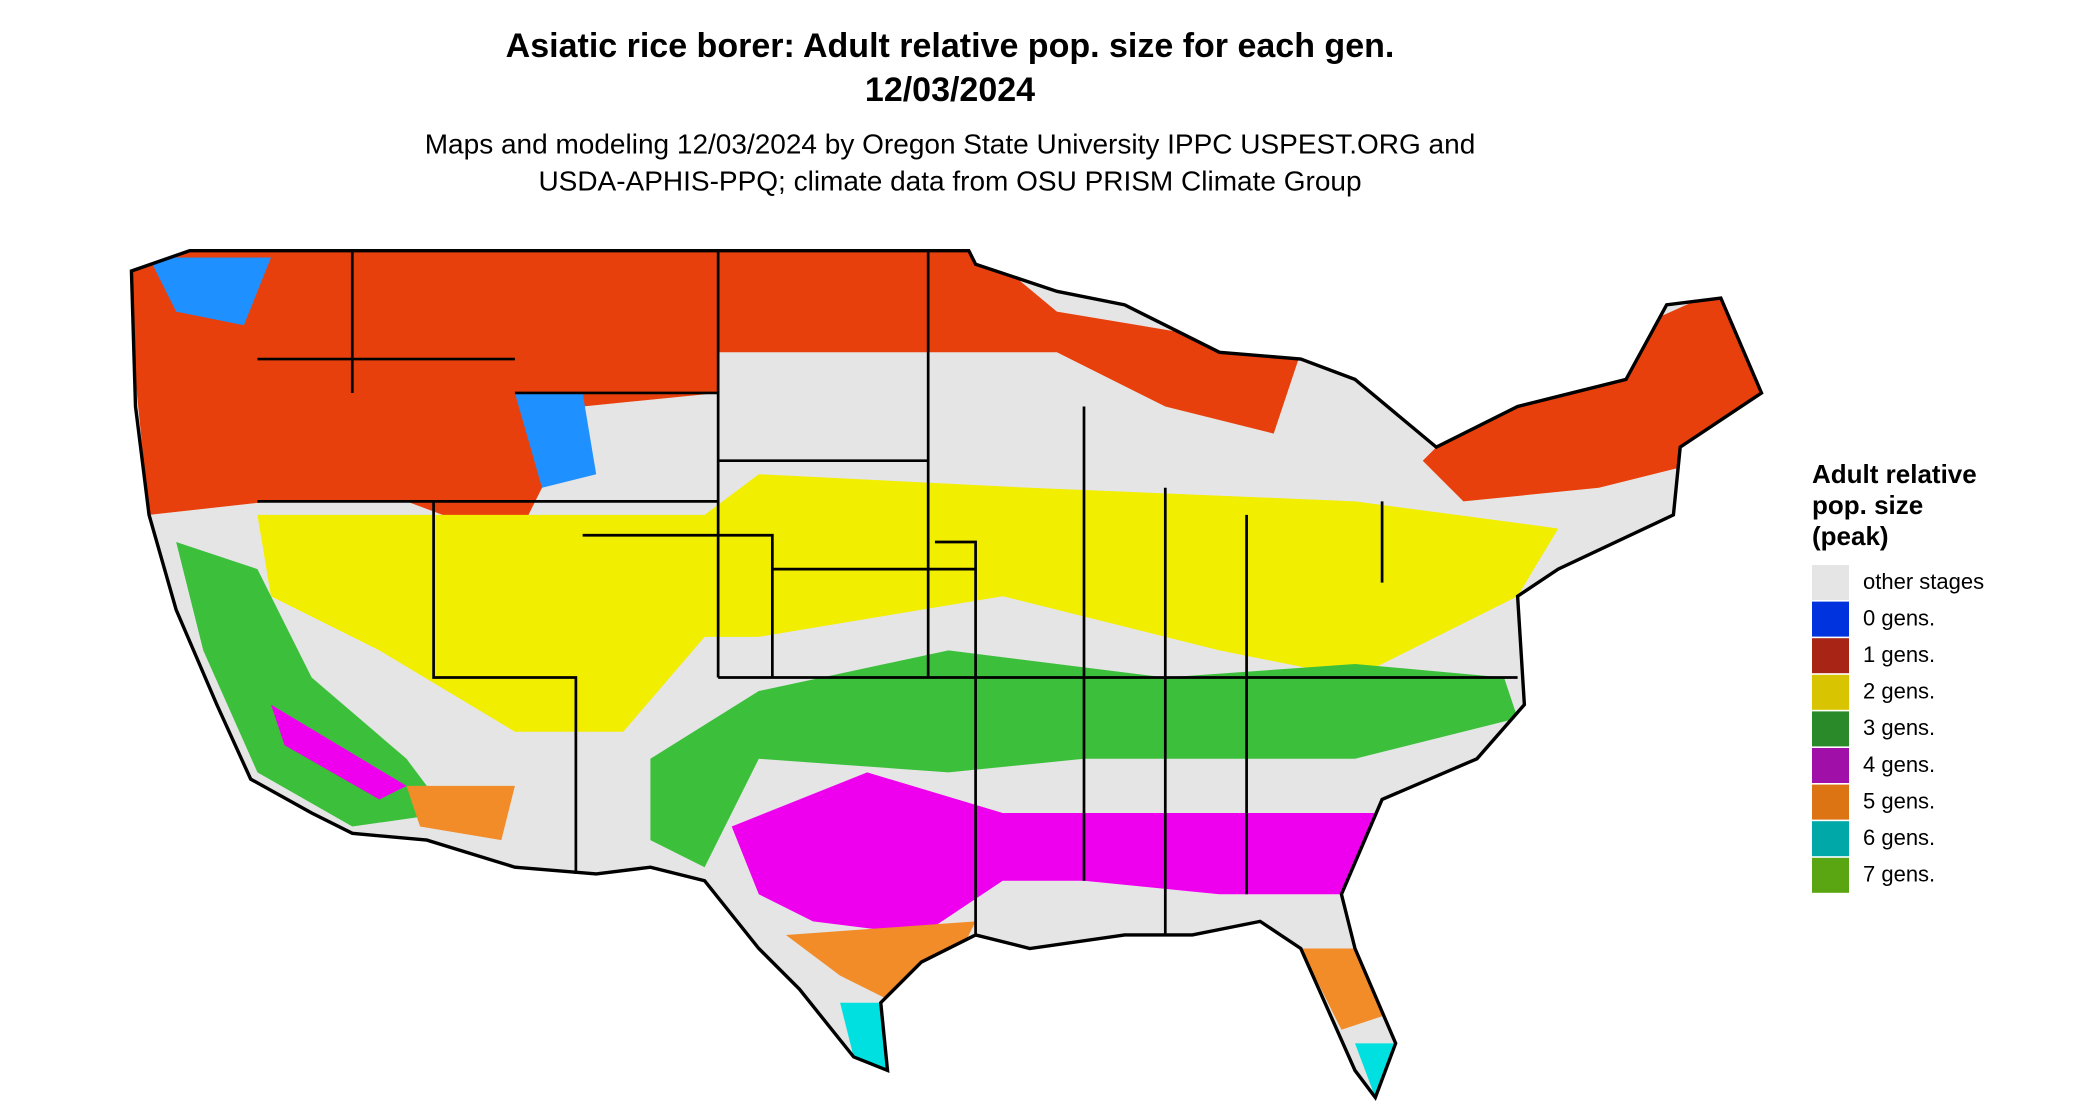 This screenshot has height=1116, width=2100. What do you see at coordinates (908, 603) in the screenshot?
I see `region-2gen` at bounding box center [908, 603].